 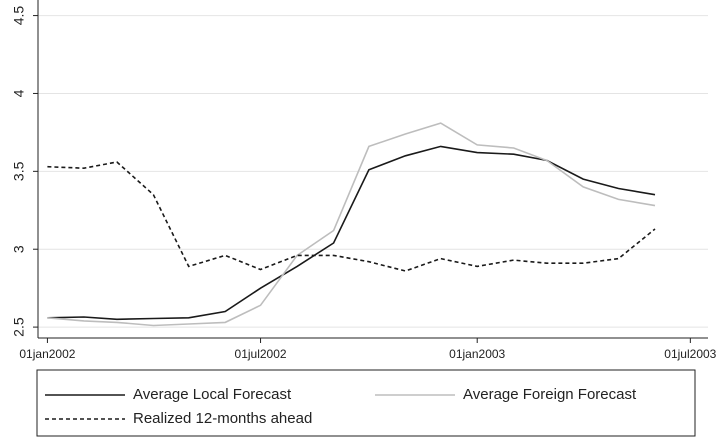 What do you see at coordinates (19, 171) in the screenshot?
I see `y-tick-label: 3.5` at bounding box center [19, 171].